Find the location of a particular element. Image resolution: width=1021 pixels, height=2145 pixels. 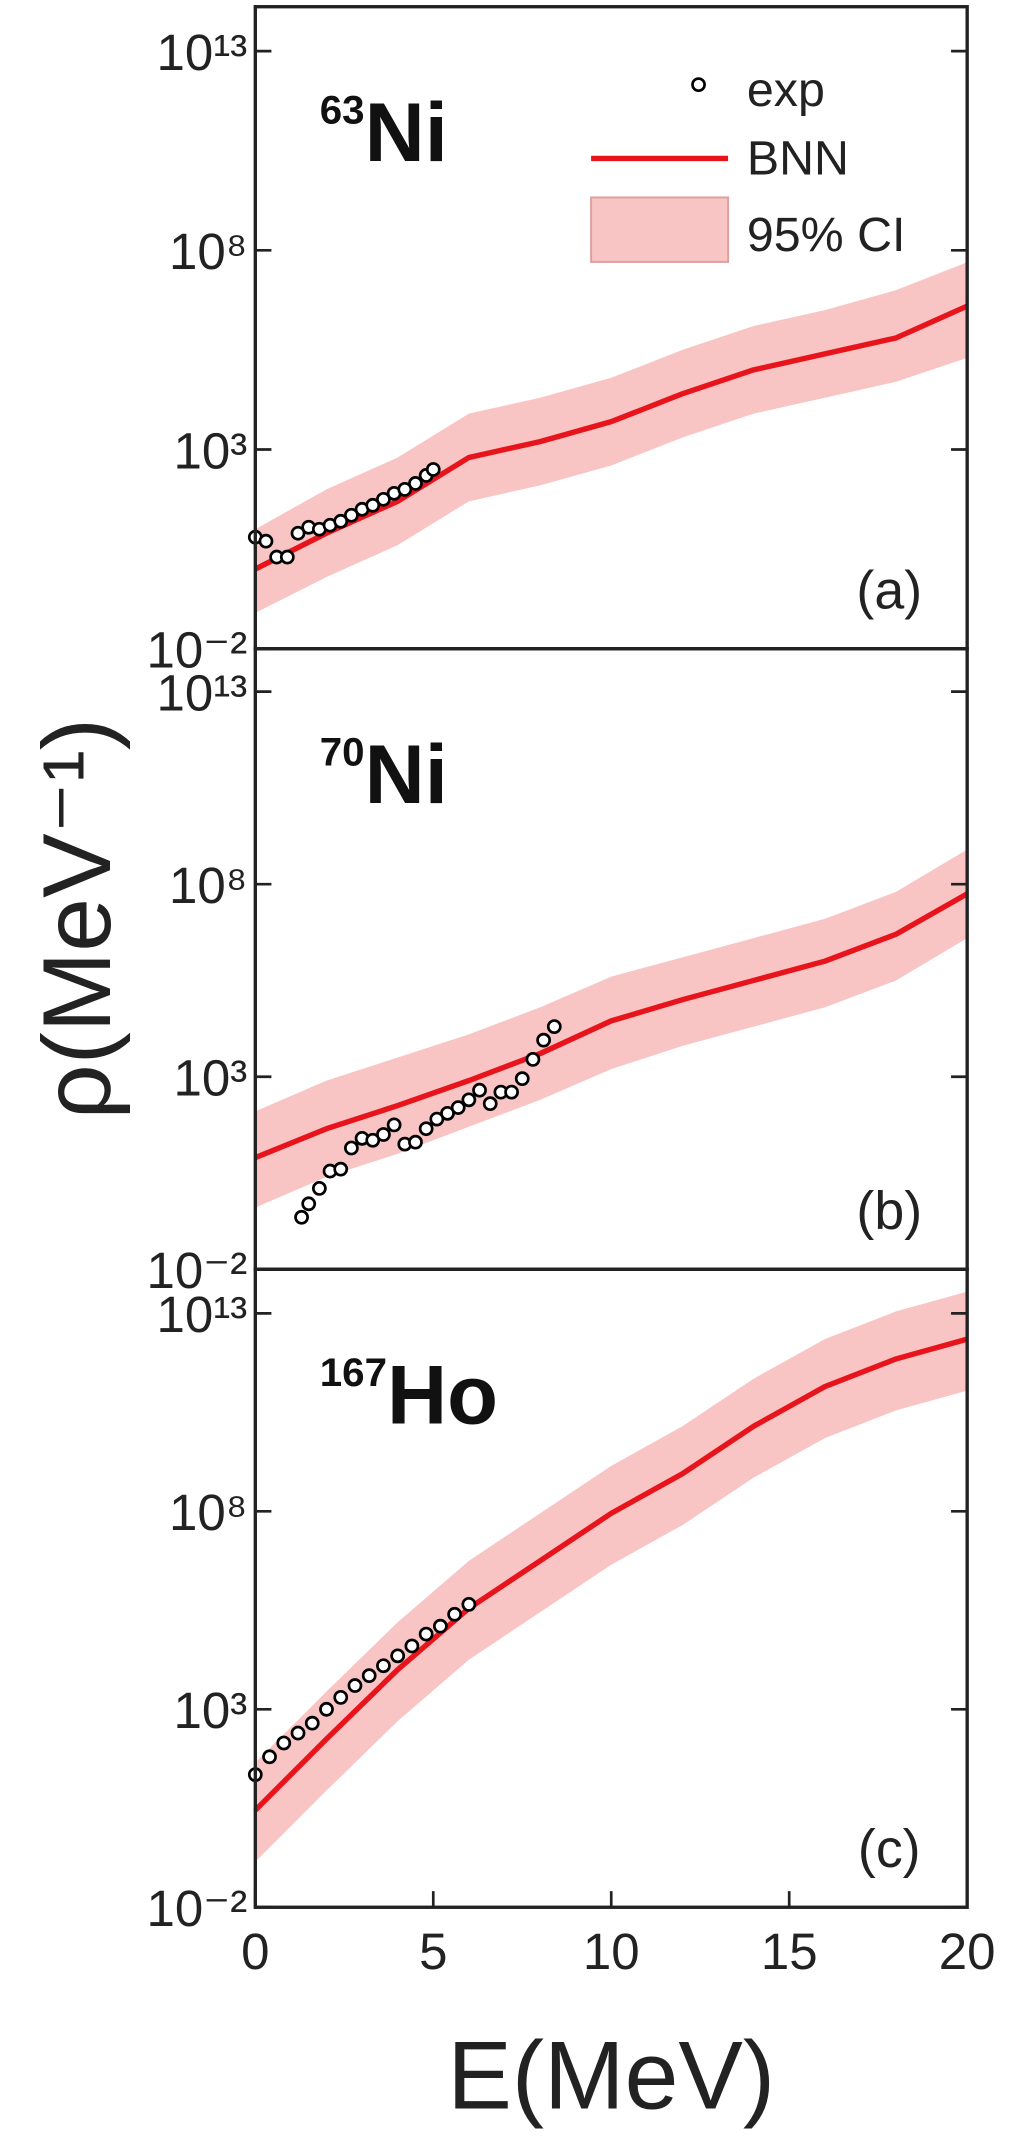

legend-label: BNN is located at coordinates (798, 159).